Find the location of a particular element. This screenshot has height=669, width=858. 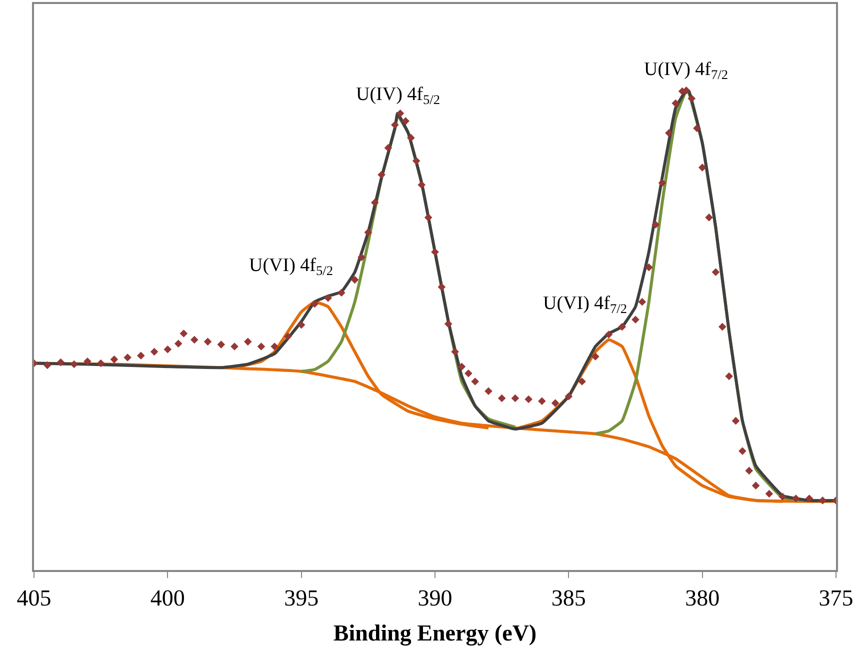

x-tick-label: 405 is located at coordinates (34, 597).